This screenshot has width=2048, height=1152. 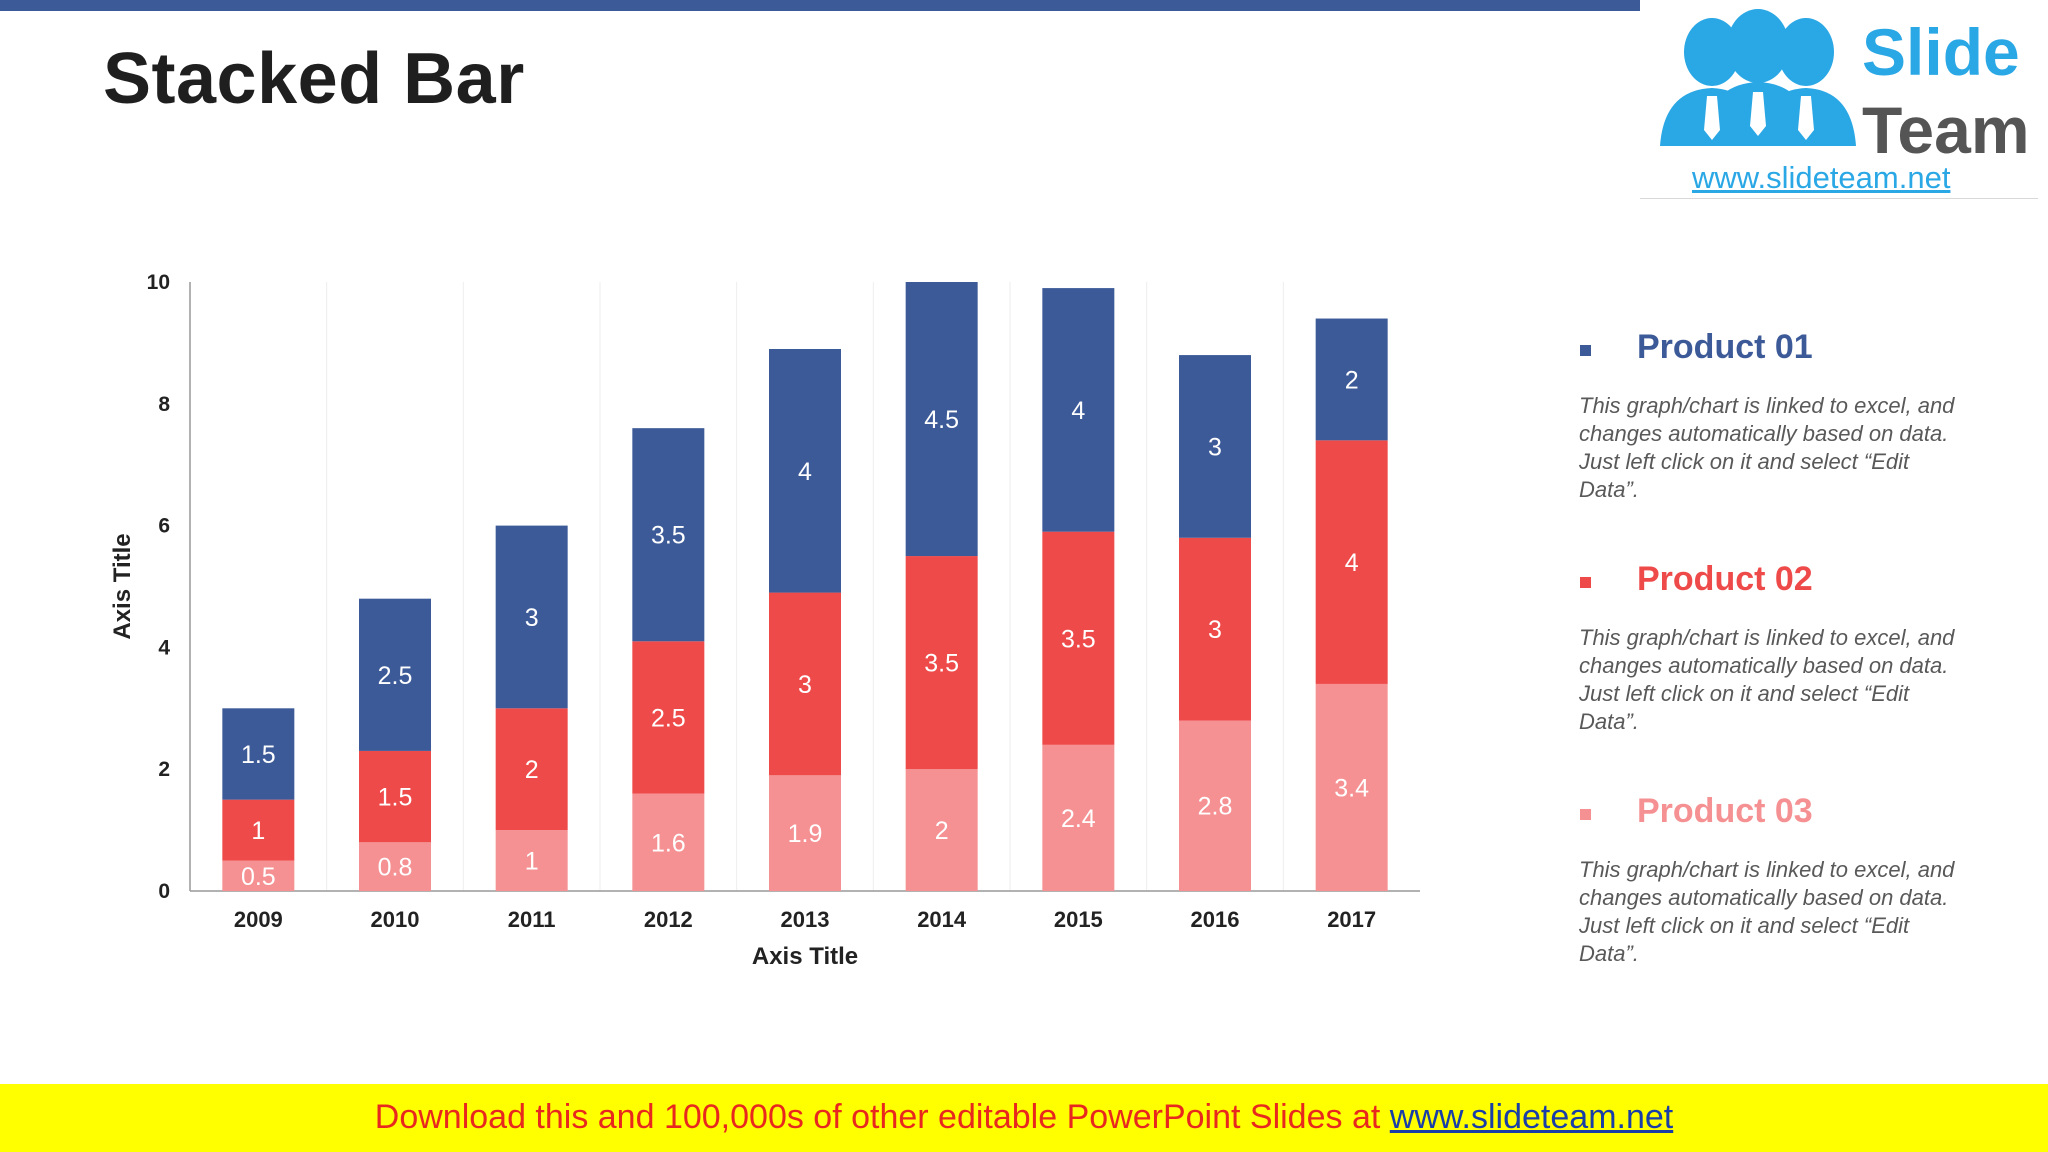 I want to click on x-tick-label: 2017, so click(x=1351, y=919).